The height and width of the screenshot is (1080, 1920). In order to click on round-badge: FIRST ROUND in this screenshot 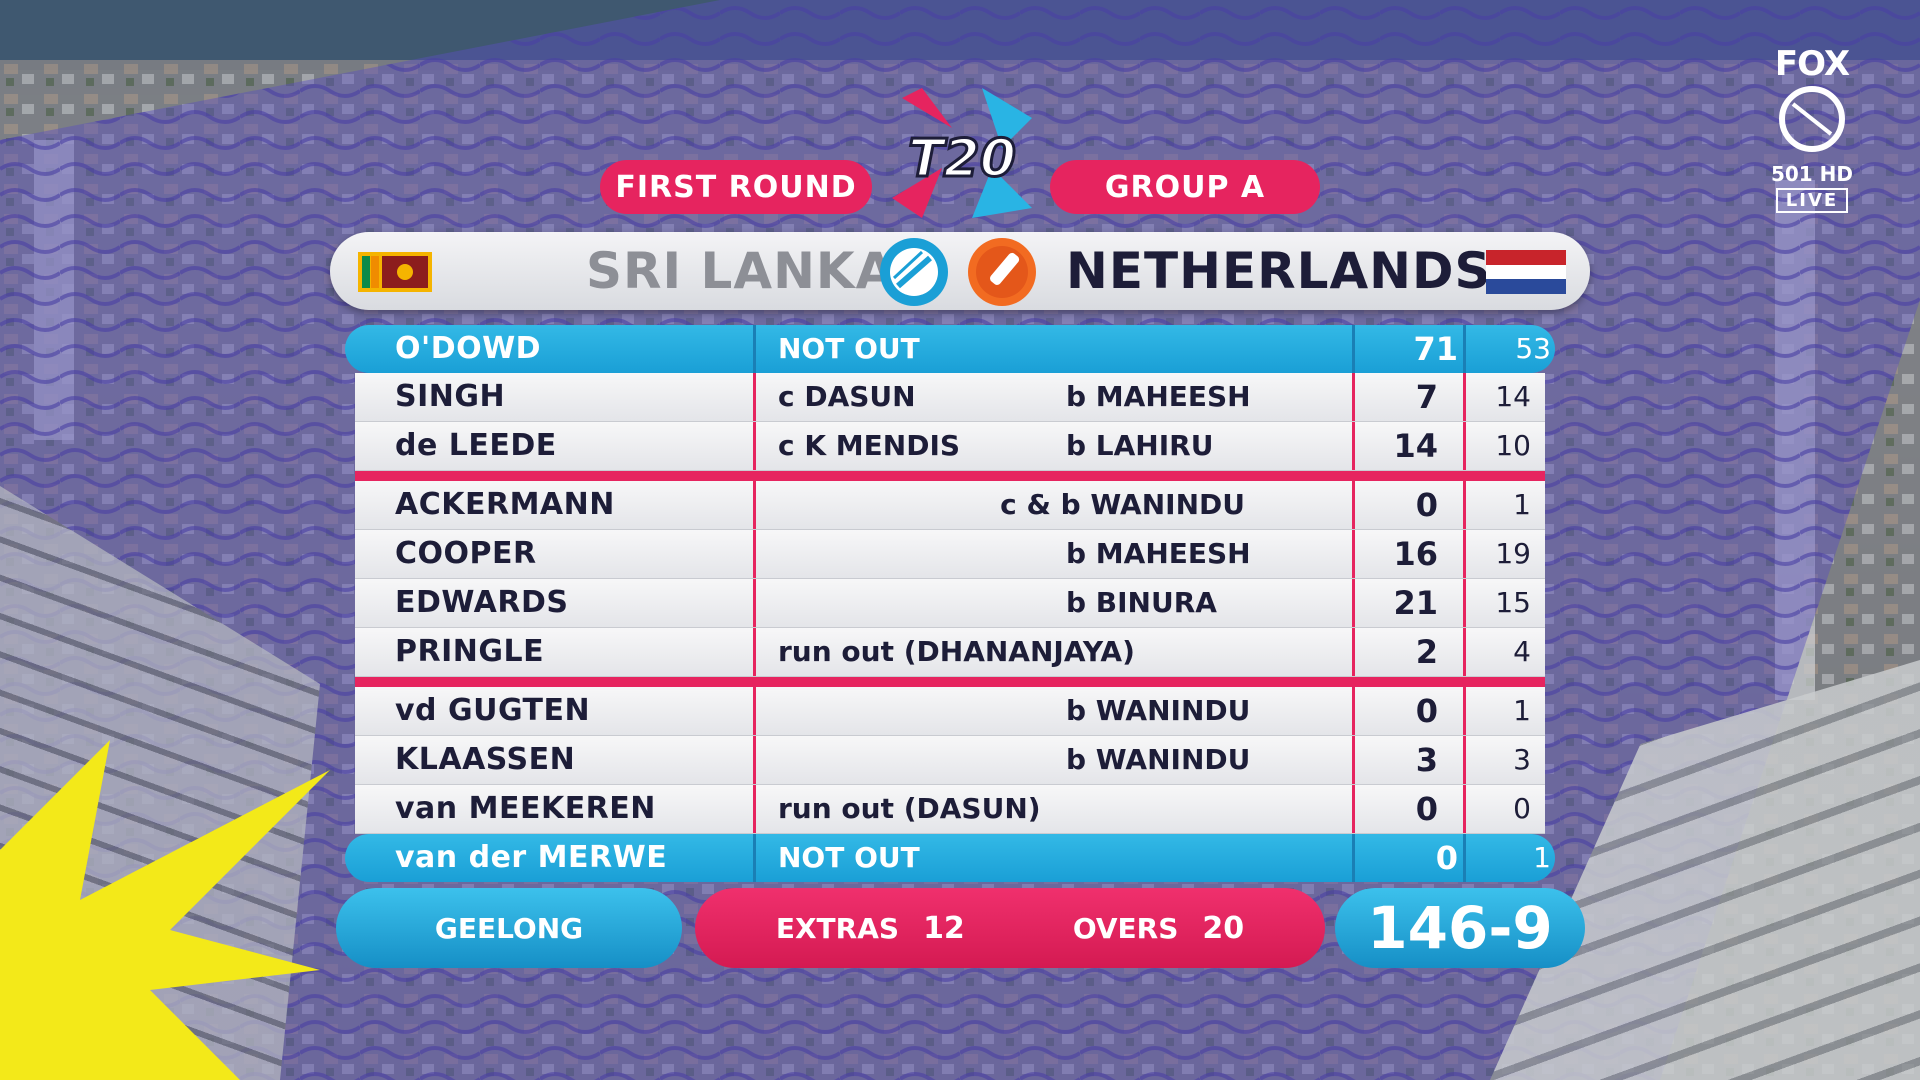, I will do `click(736, 187)`.